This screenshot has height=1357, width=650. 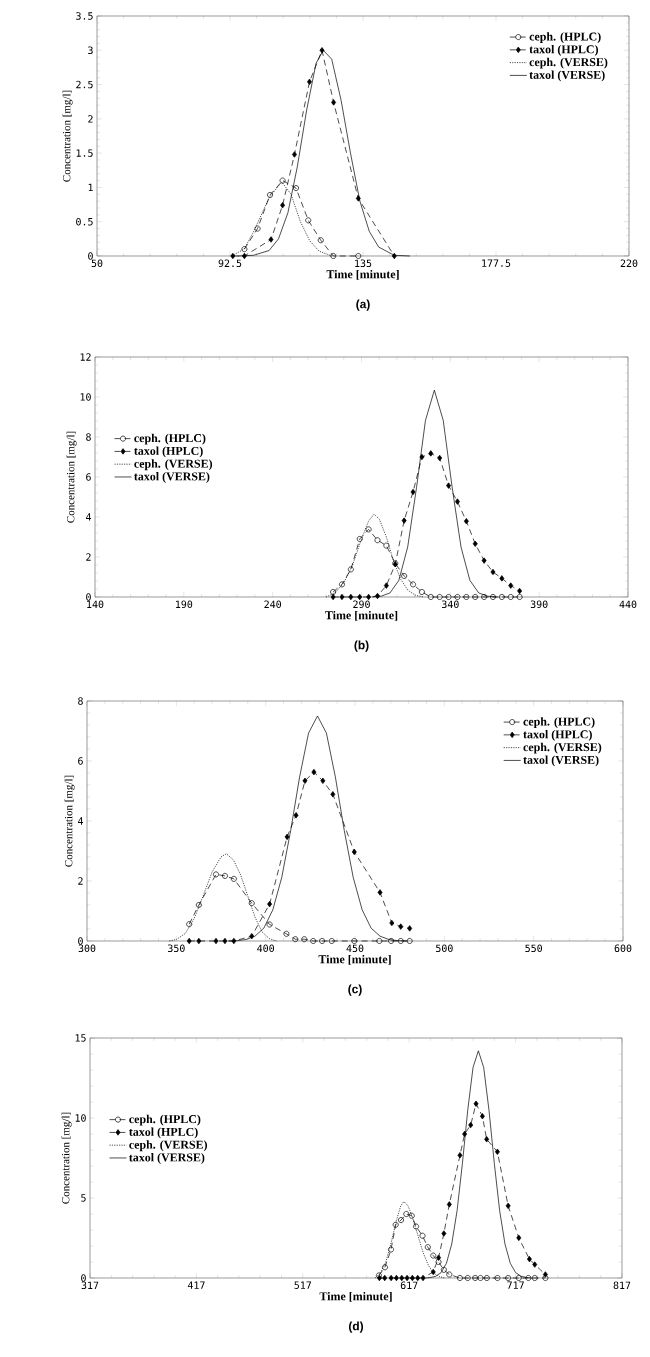 I want to click on x-tick-label: 617, so click(x=409, y=1285).